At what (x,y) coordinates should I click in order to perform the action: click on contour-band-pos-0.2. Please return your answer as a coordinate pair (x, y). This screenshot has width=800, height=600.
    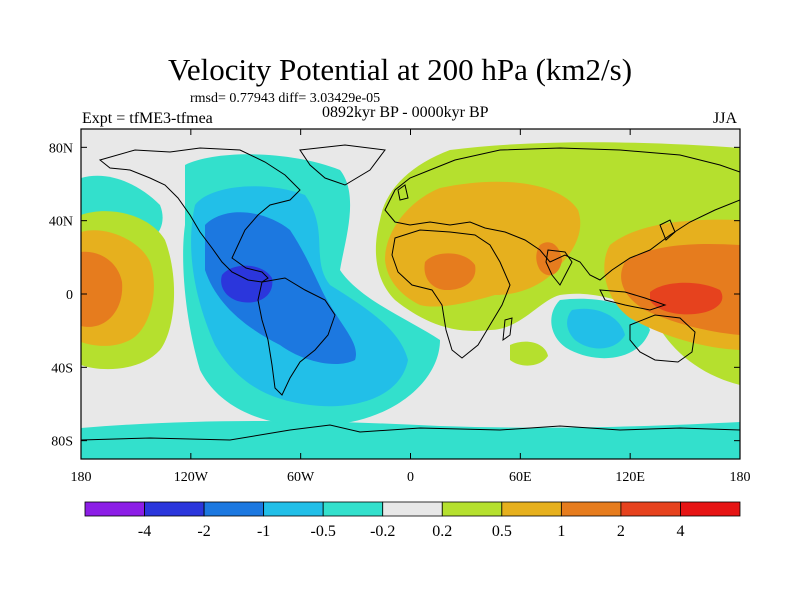
    Looking at the image, I should click on (529, 353).